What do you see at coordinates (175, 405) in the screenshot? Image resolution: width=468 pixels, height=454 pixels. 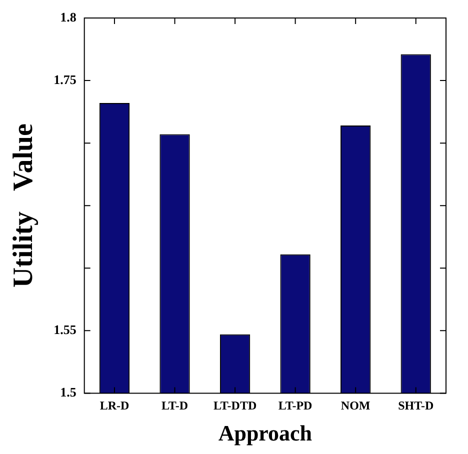 I see `x-tick-label: LT-D` at bounding box center [175, 405].